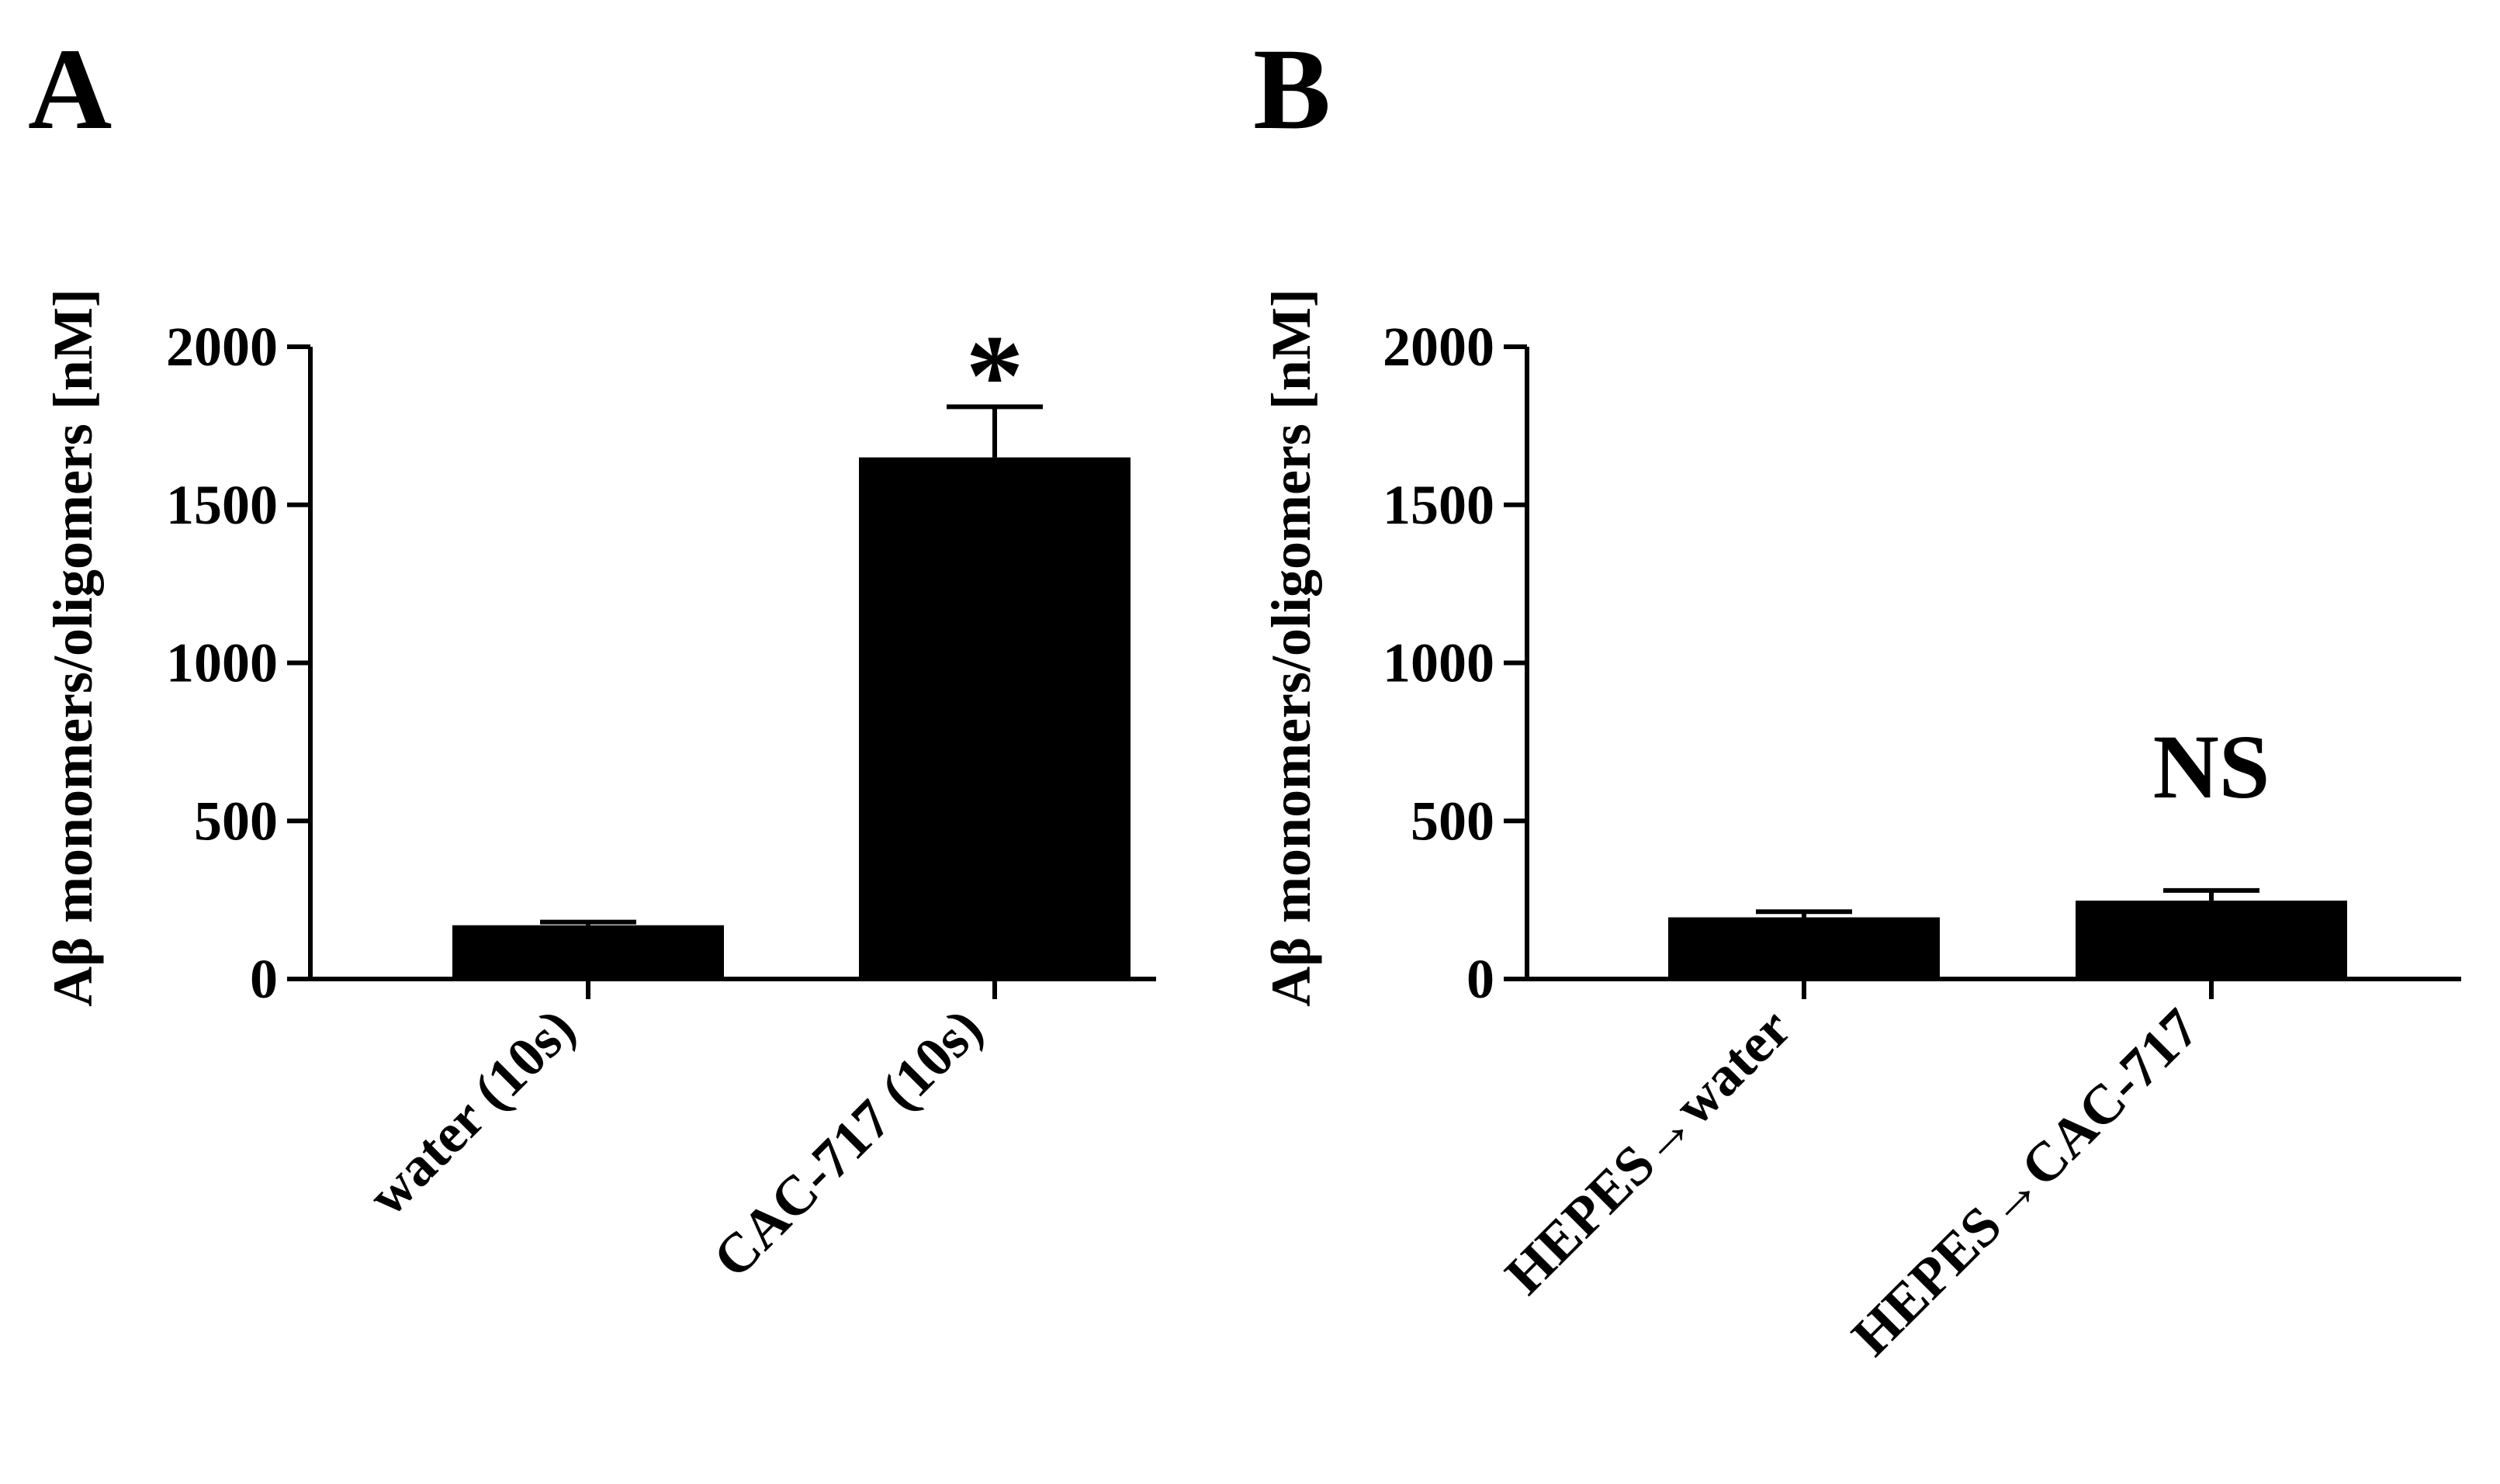  I want to click on panel-a-y-axis-title: Aβ monomers/oligomers [nM], so click(73, 648).